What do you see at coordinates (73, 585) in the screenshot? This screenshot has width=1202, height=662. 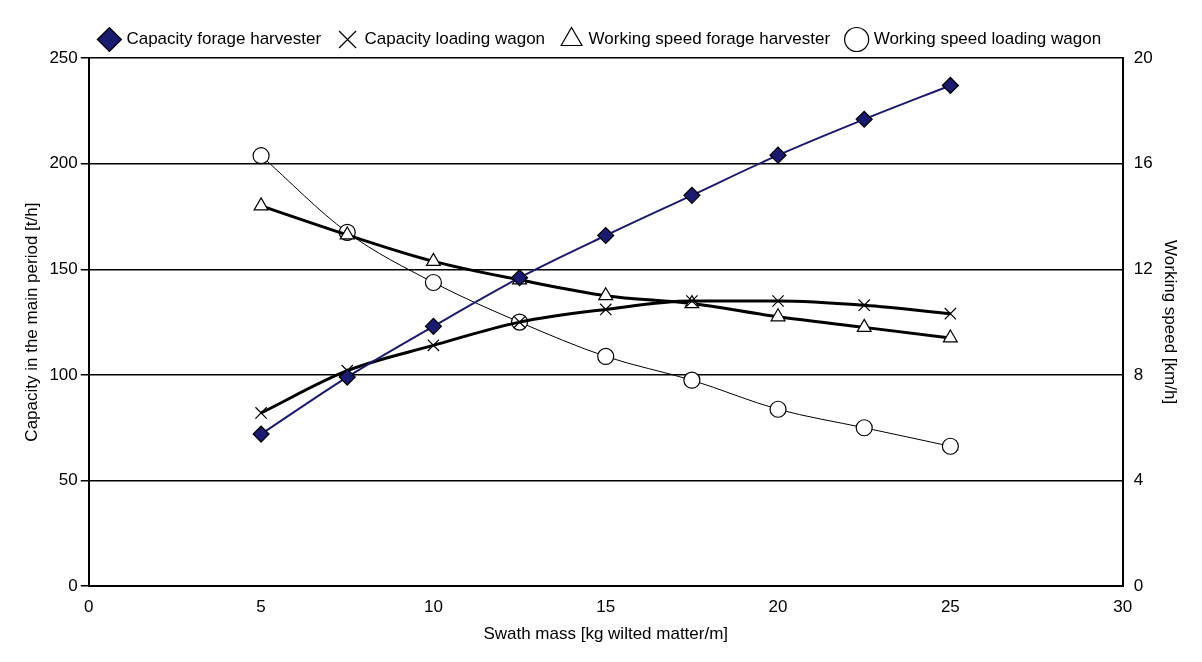 I see `y-tick-label: 0` at bounding box center [73, 585].